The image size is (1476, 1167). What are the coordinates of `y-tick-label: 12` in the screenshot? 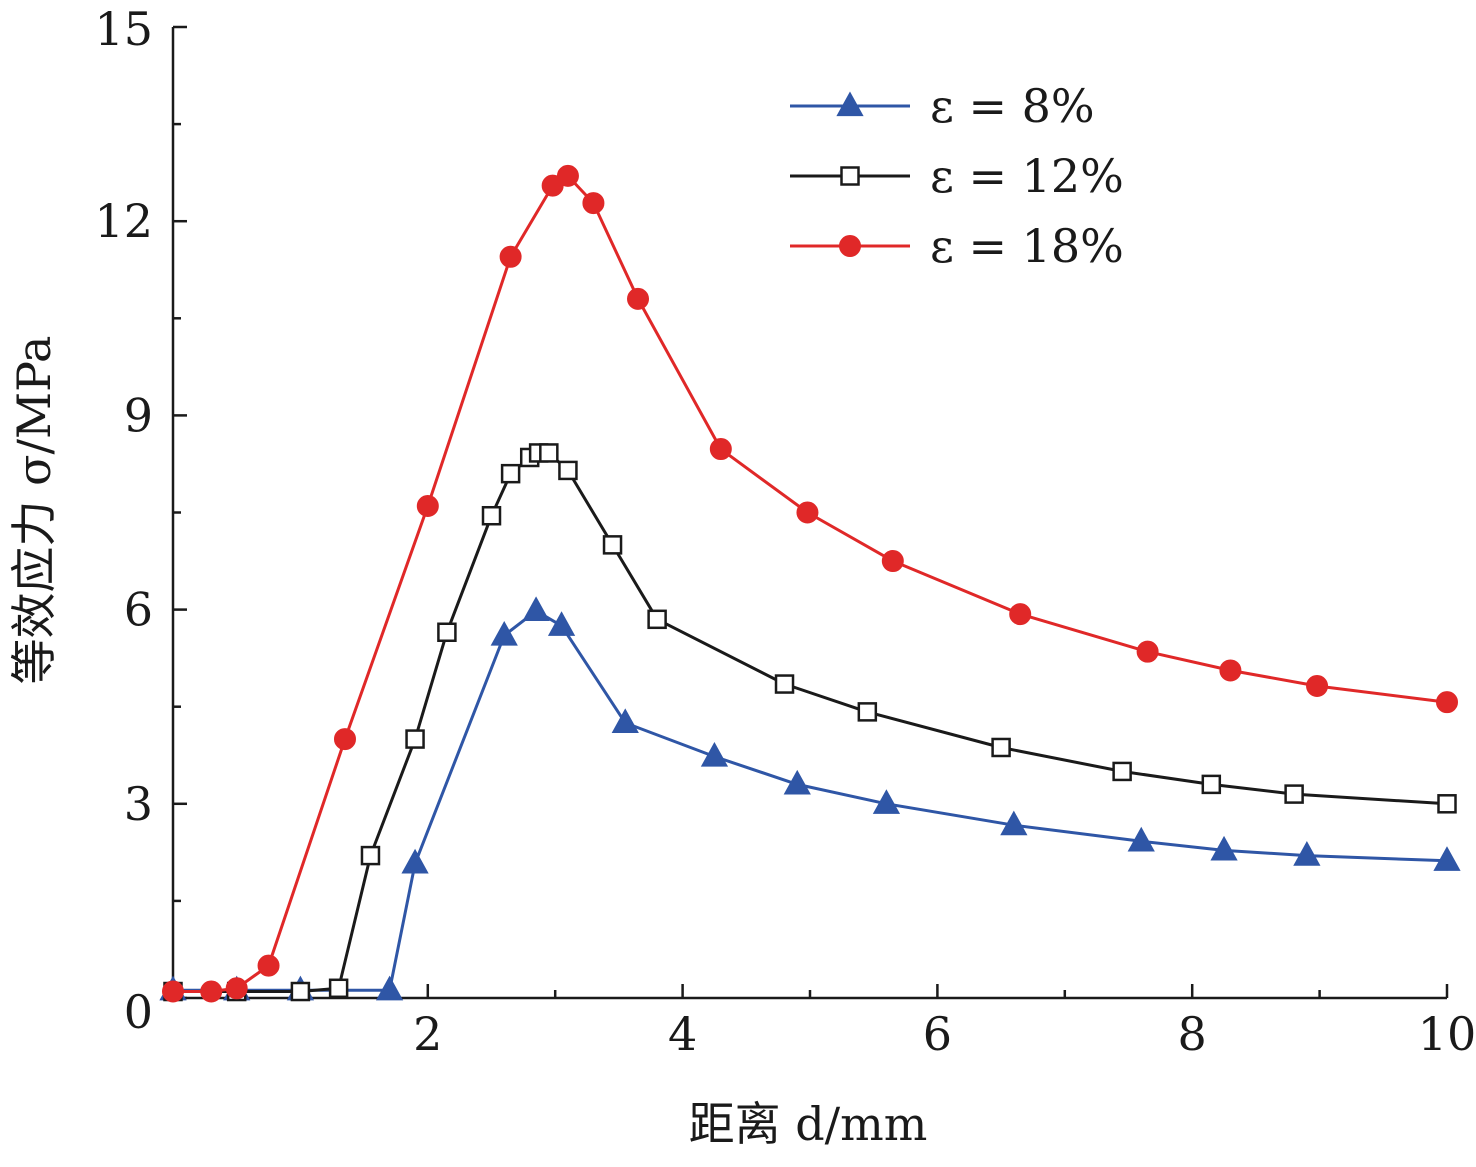 It's located at (123, 221).